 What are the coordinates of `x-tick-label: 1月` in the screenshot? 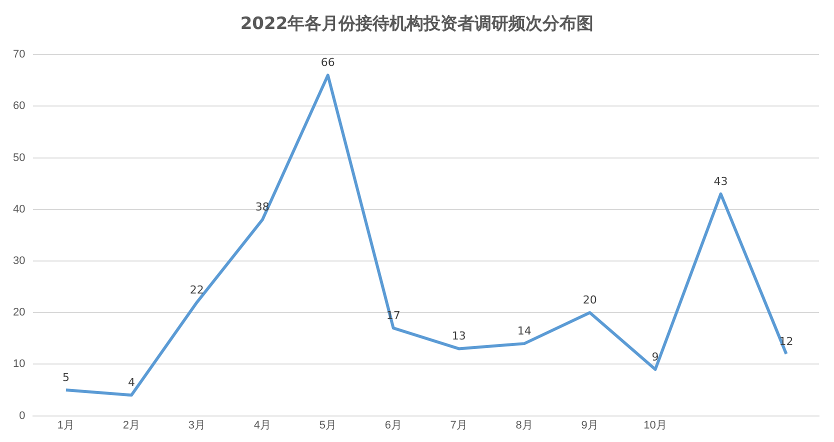 It's located at (66, 425).